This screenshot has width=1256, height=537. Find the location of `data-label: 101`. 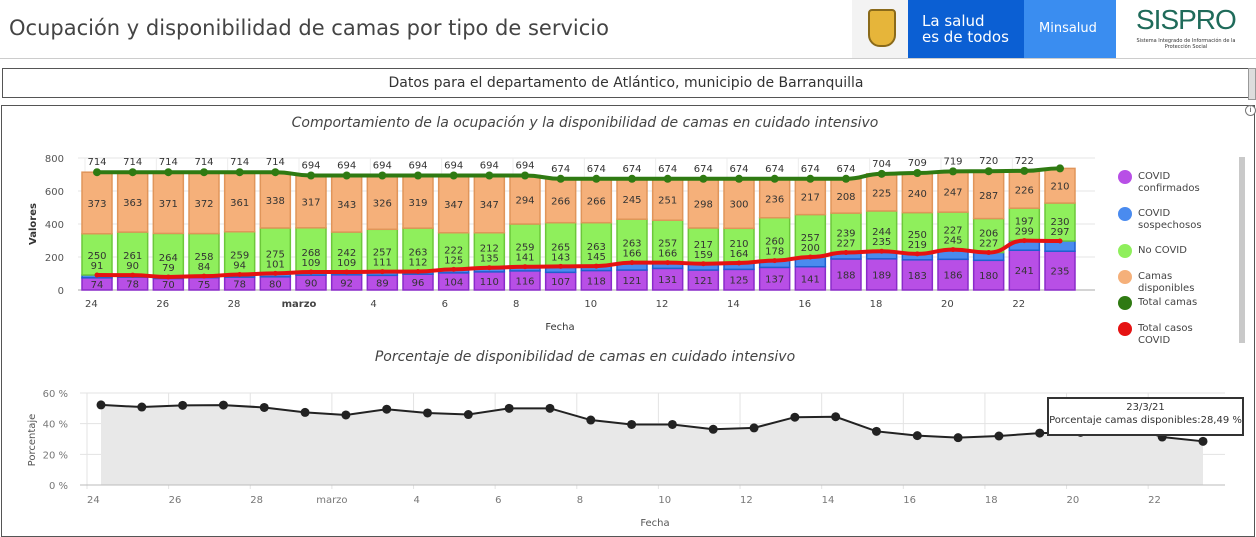

data-label: 101 is located at coordinates (275, 264).